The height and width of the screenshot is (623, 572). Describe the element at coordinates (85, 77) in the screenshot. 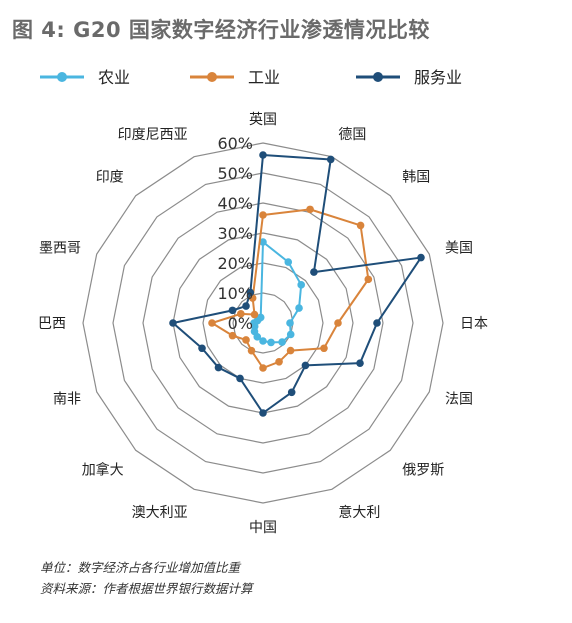

I see `legend-item-1: 农业` at that location.